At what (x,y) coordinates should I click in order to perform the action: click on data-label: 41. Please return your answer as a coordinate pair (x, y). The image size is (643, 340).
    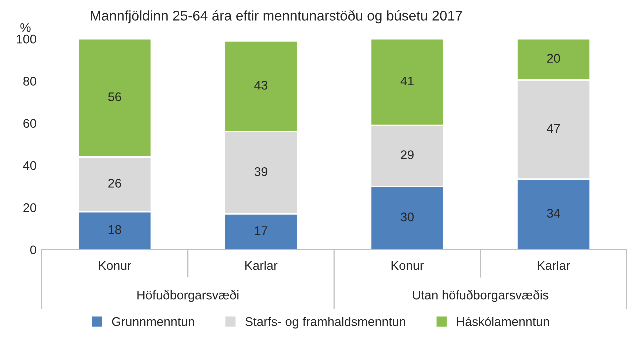
    Looking at the image, I should click on (407, 81).